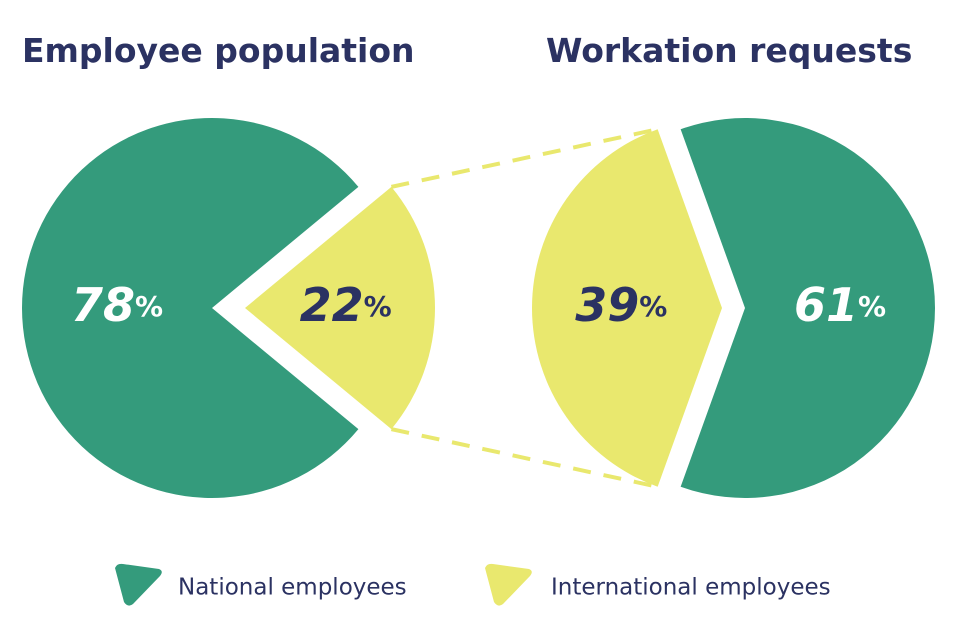 This screenshot has height=642, width=980. I want to click on data-label: 39%, so click(621, 305).